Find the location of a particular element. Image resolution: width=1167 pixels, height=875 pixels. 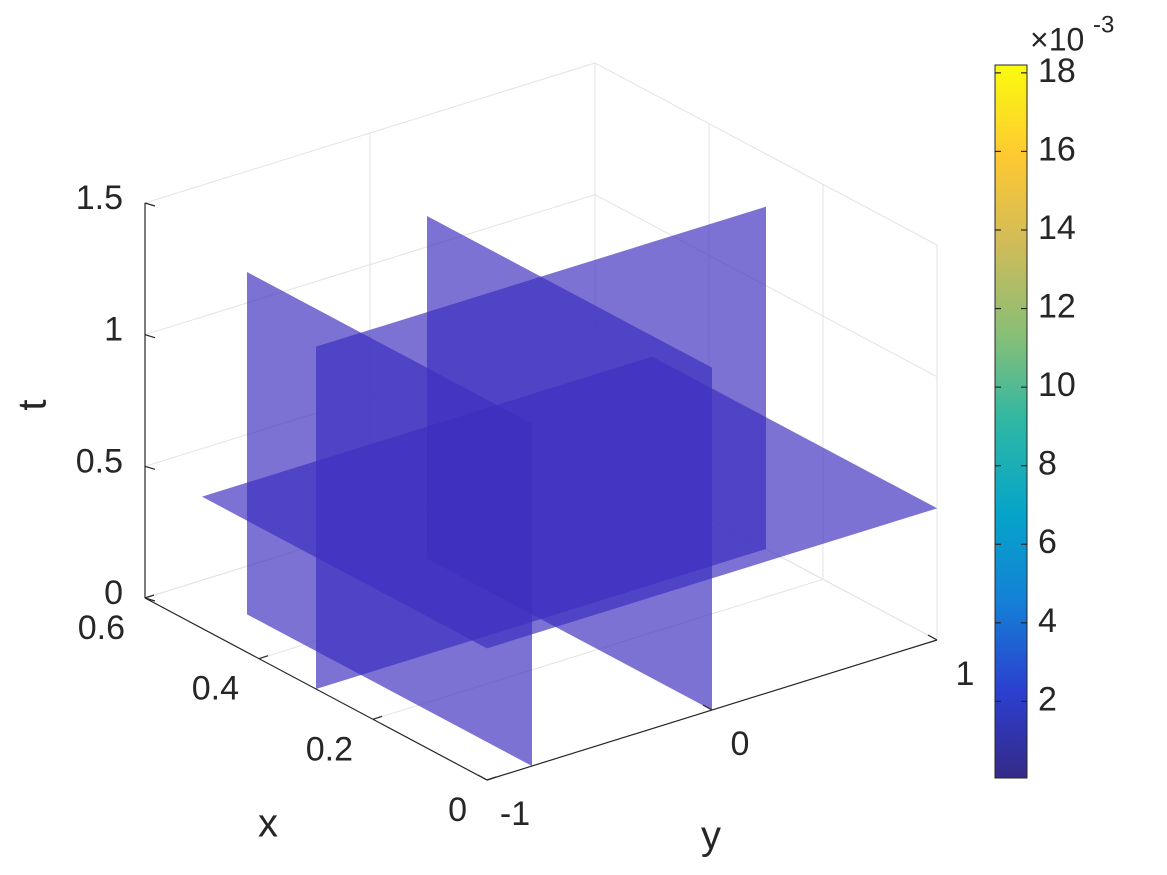

colorbar-ticks: 2 4 6 8 10 12 14 16 18 is located at coordinates (1035, 385).